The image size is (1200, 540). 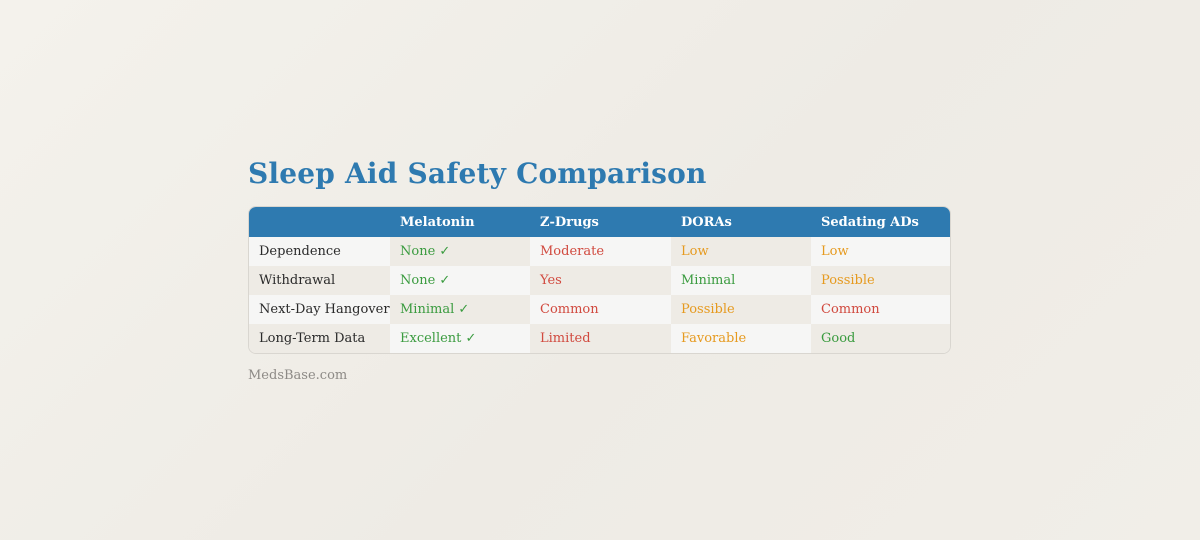 I want to click on row-label: Next-Day Hangover, so click(x=319, y=309).